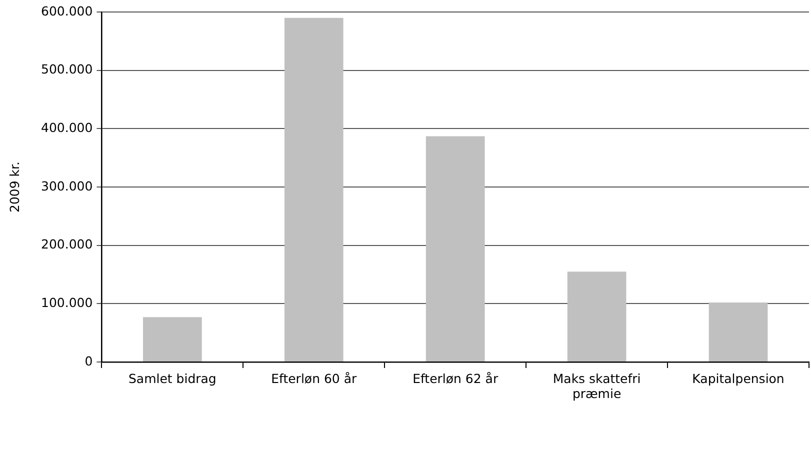  I want to click on x-tick-label: Samlet bidrag, so click(172, 378).